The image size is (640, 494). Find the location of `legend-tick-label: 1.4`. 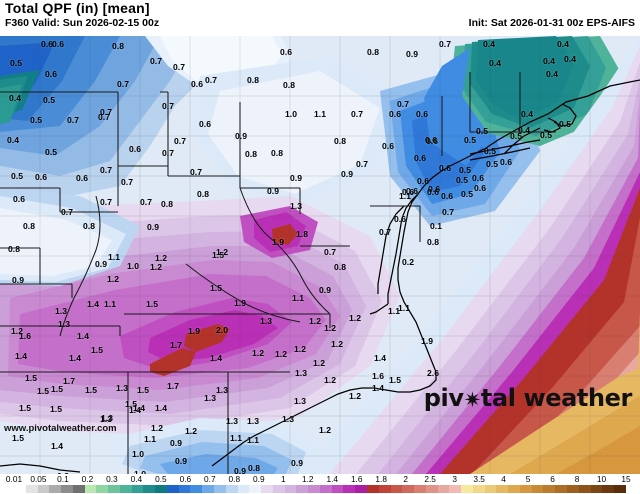

legend-tick-label: 1.4 is located at coordinates (332, 479).